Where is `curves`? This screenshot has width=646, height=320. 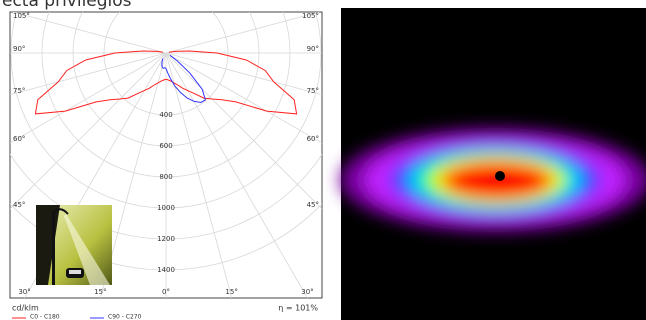
curves is located at coordinates (166, 82).